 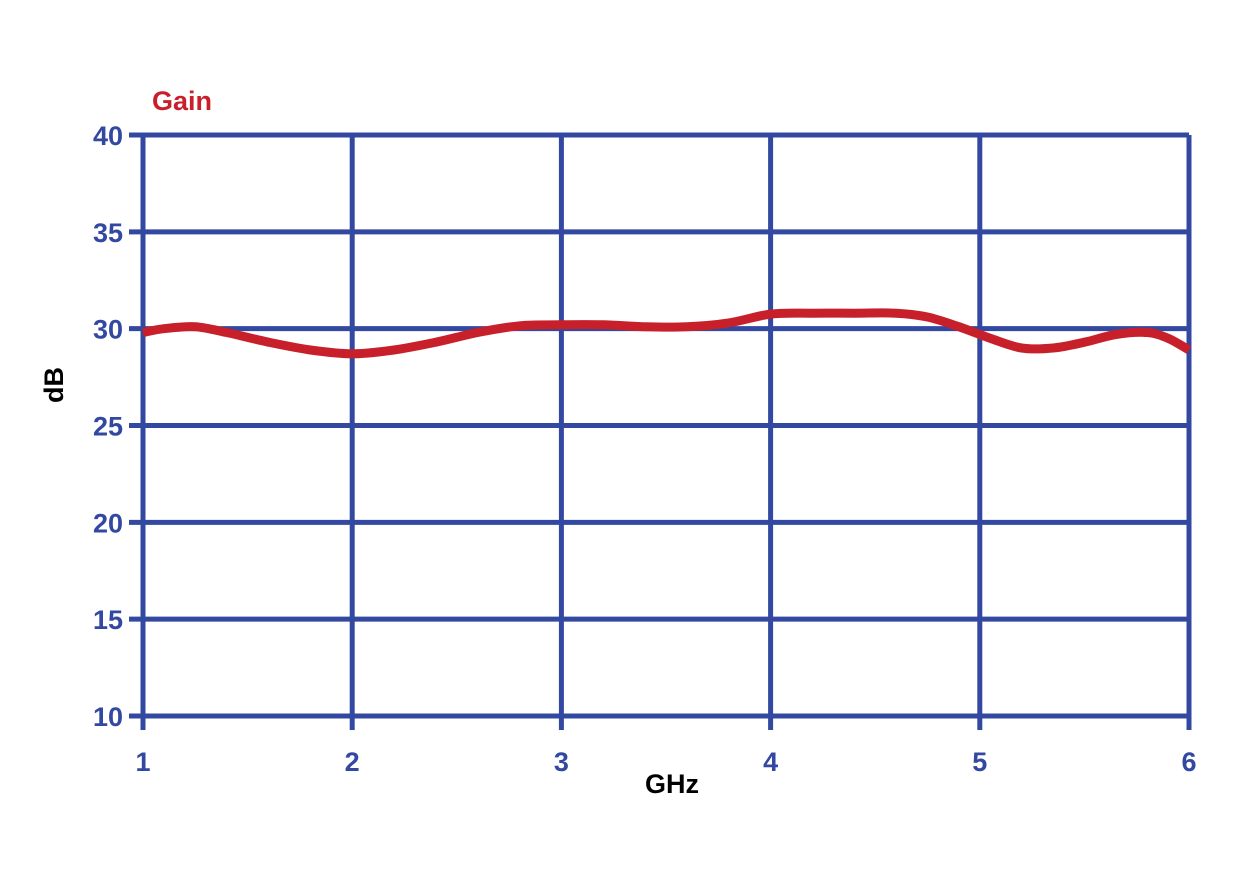 I want to click on x-tick-label-5: 5, so click(x=979, y=762).